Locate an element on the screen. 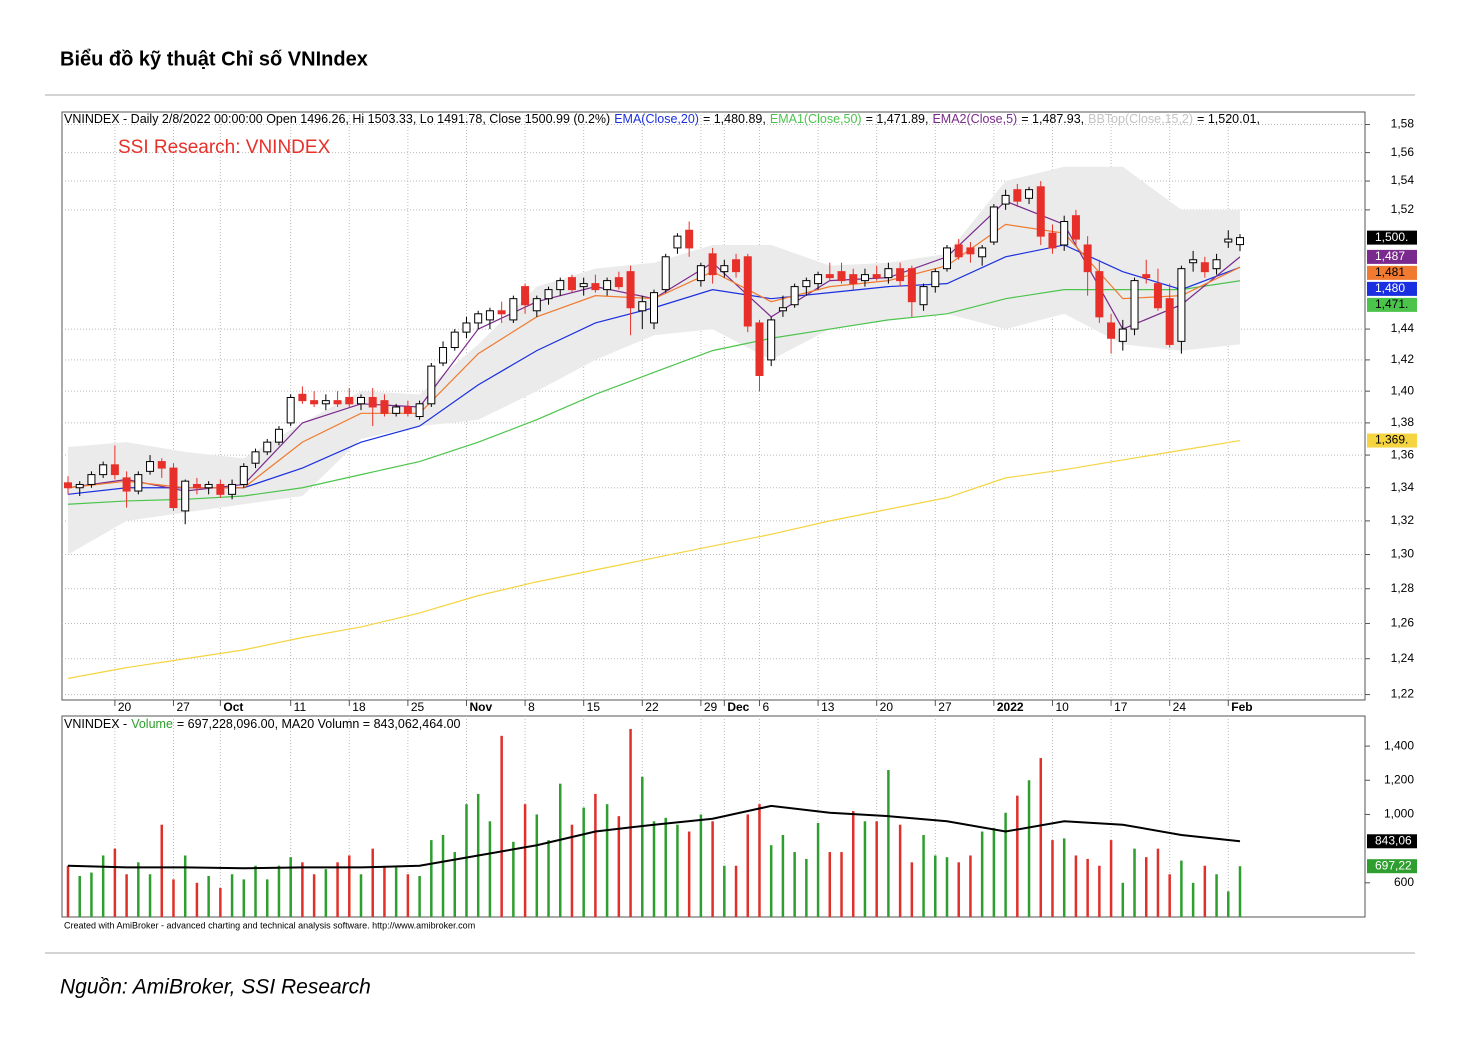 Image resolution: width=1460 pixels, height=1054 pixels. legend-entry: EMA1(Close,50) is located at coordinates (816, 119).